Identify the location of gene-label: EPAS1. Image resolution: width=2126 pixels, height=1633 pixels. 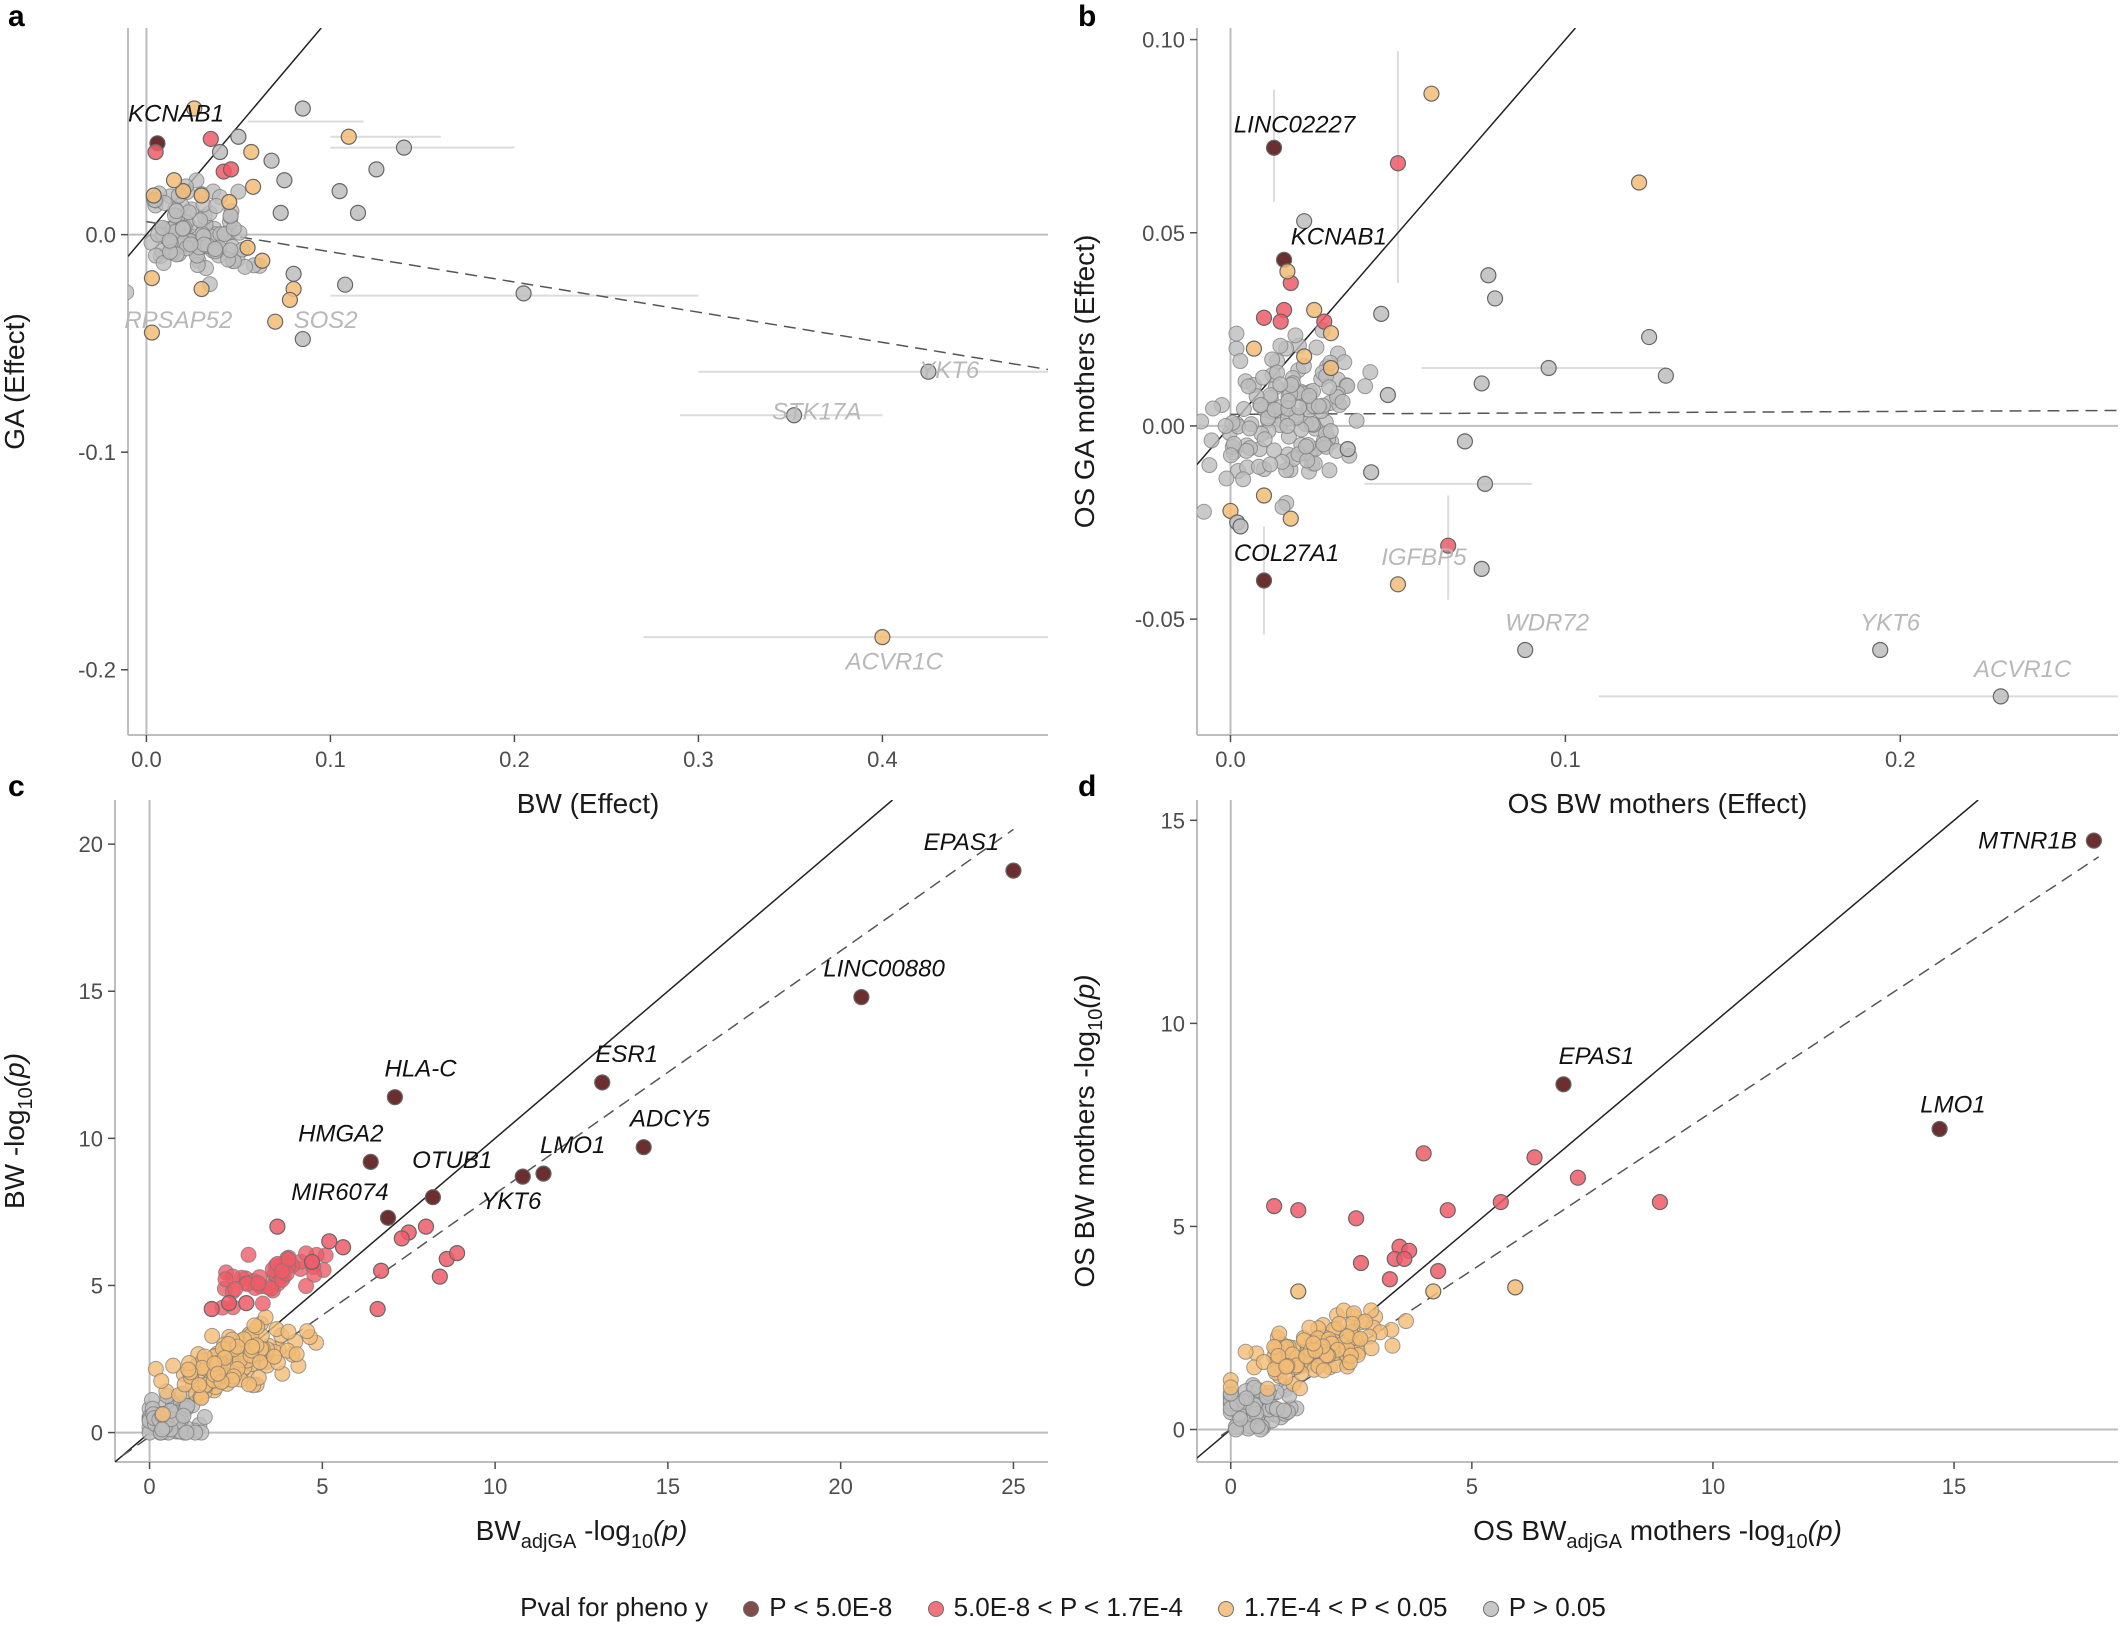
(1597, 1056).